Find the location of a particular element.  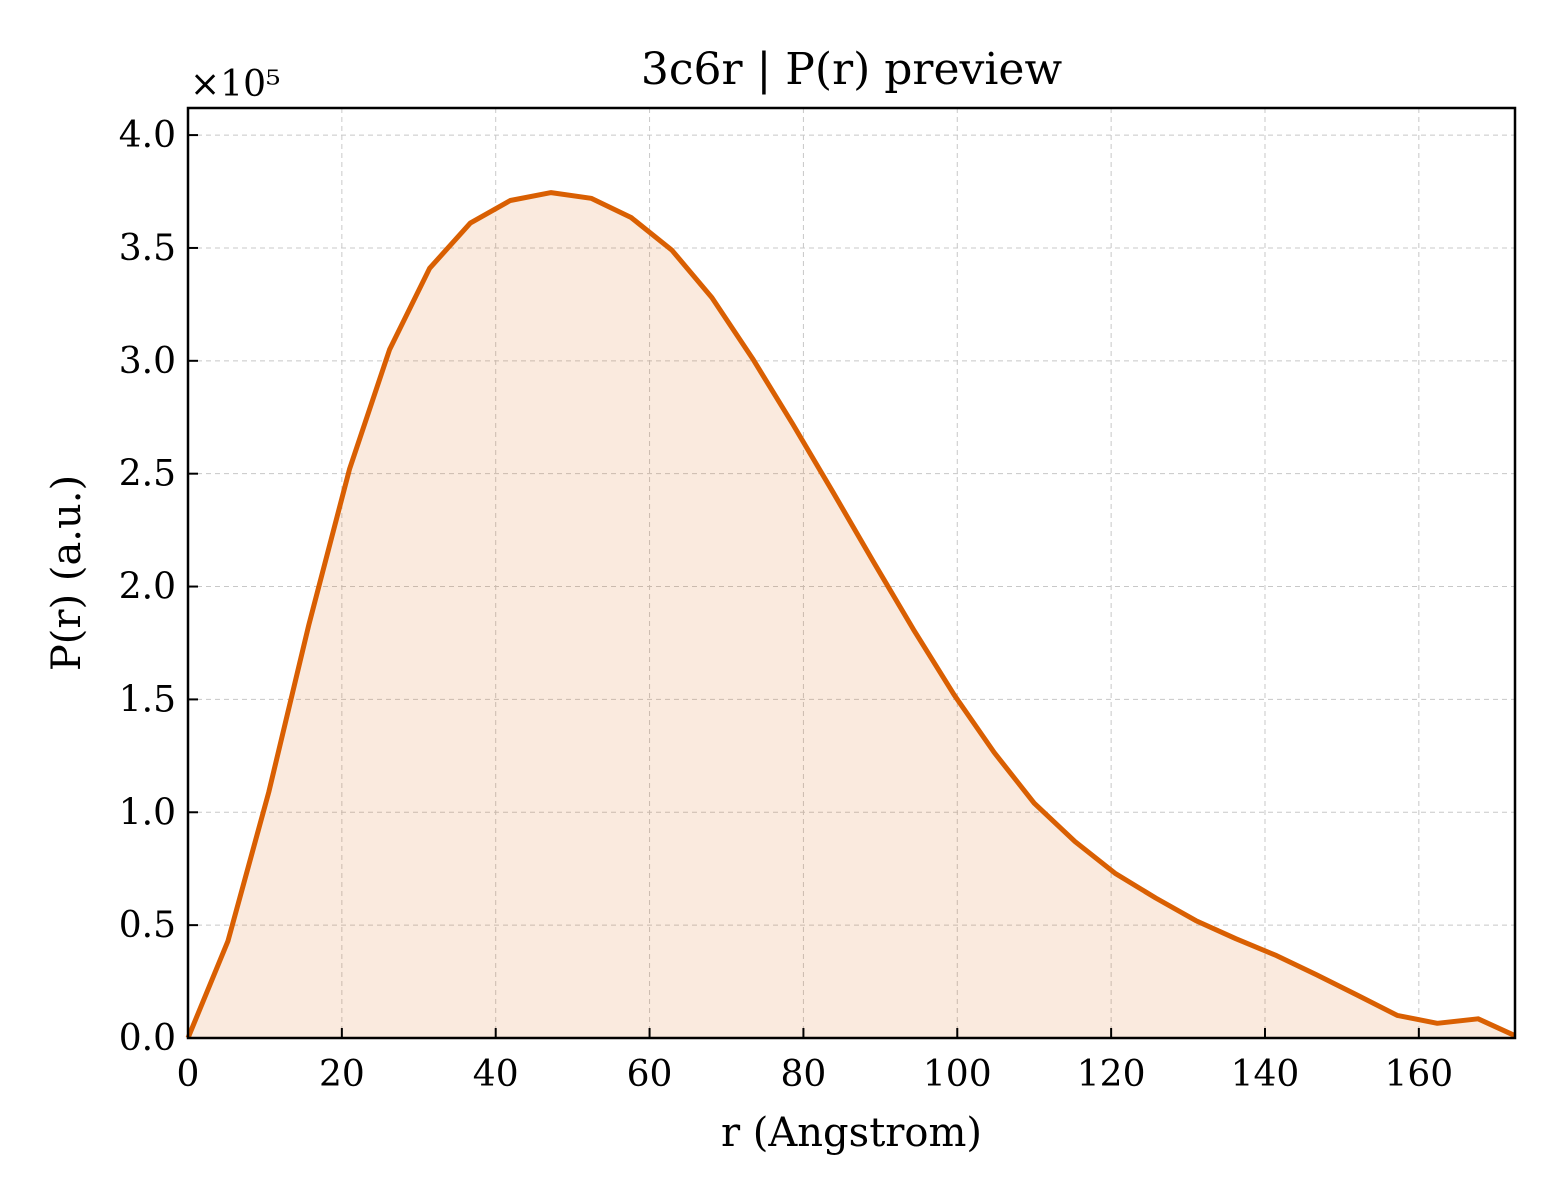

x-tick-label: 40 is located at coordinates (496, 1074).